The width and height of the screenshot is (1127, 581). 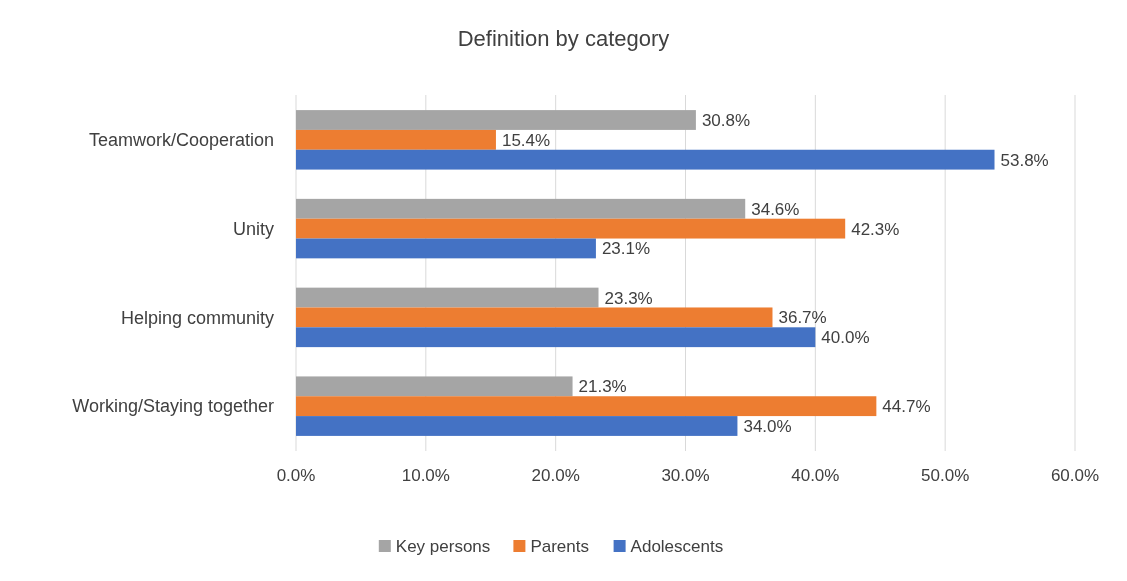 I want to click on legend-label: Adolescents, so click(x=677, y=546).